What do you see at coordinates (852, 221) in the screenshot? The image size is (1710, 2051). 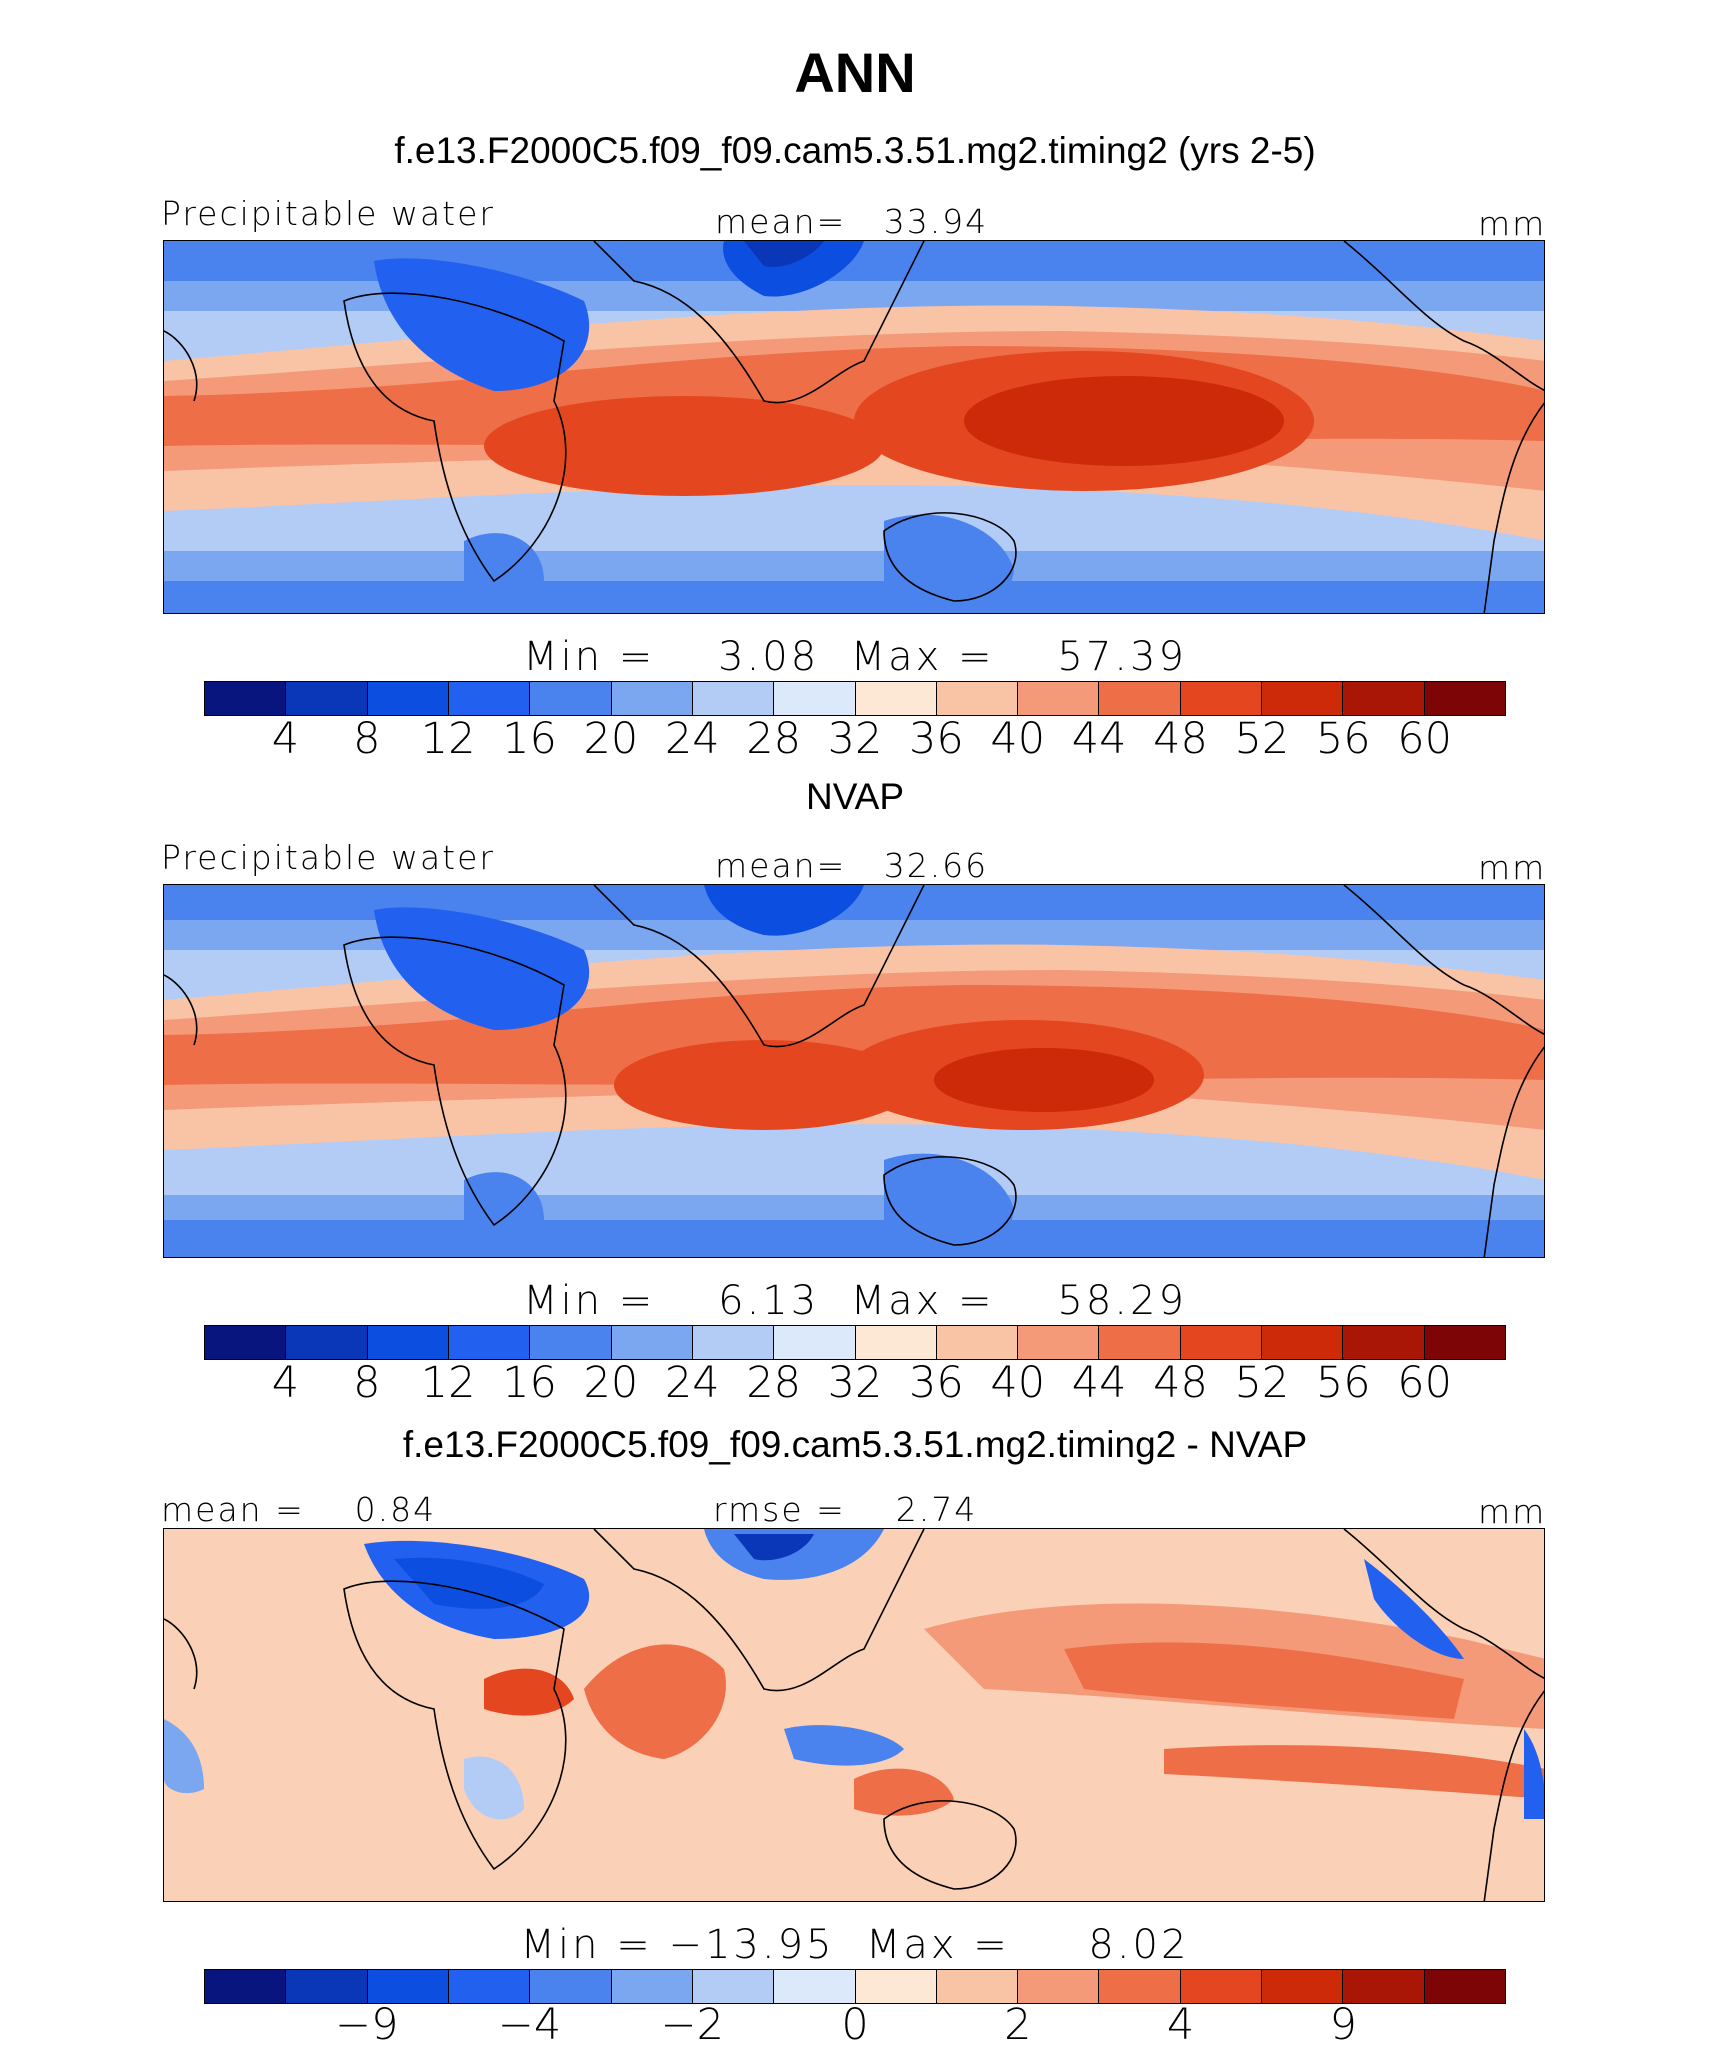 I see `panel-1-mean-label: mean= 33.94` at bounding box center [852, 221].